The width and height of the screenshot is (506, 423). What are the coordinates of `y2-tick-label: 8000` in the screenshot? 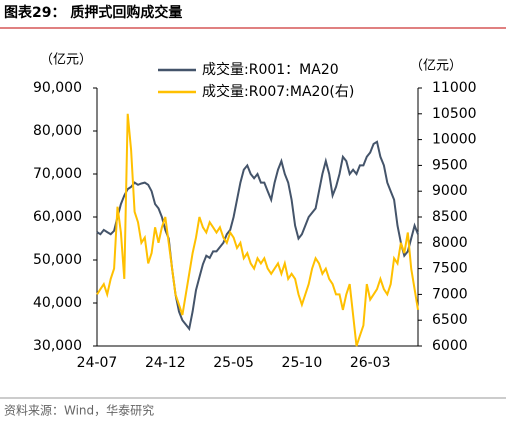 It's located at (450, 243).